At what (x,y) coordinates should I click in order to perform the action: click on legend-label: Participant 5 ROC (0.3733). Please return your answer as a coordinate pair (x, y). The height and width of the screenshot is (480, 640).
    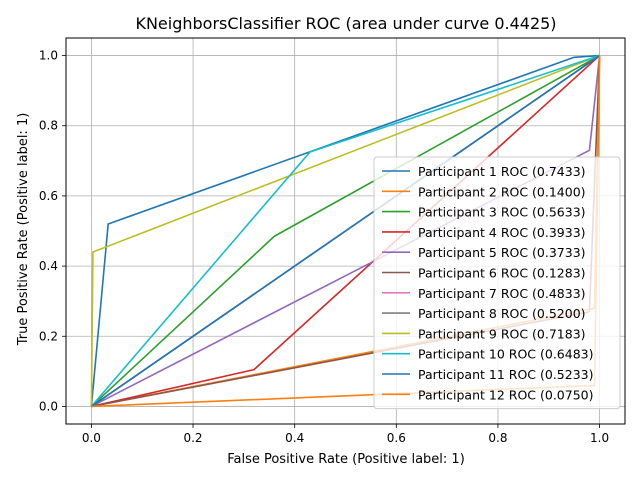
    Looking at the image, I should click on (502, 252).